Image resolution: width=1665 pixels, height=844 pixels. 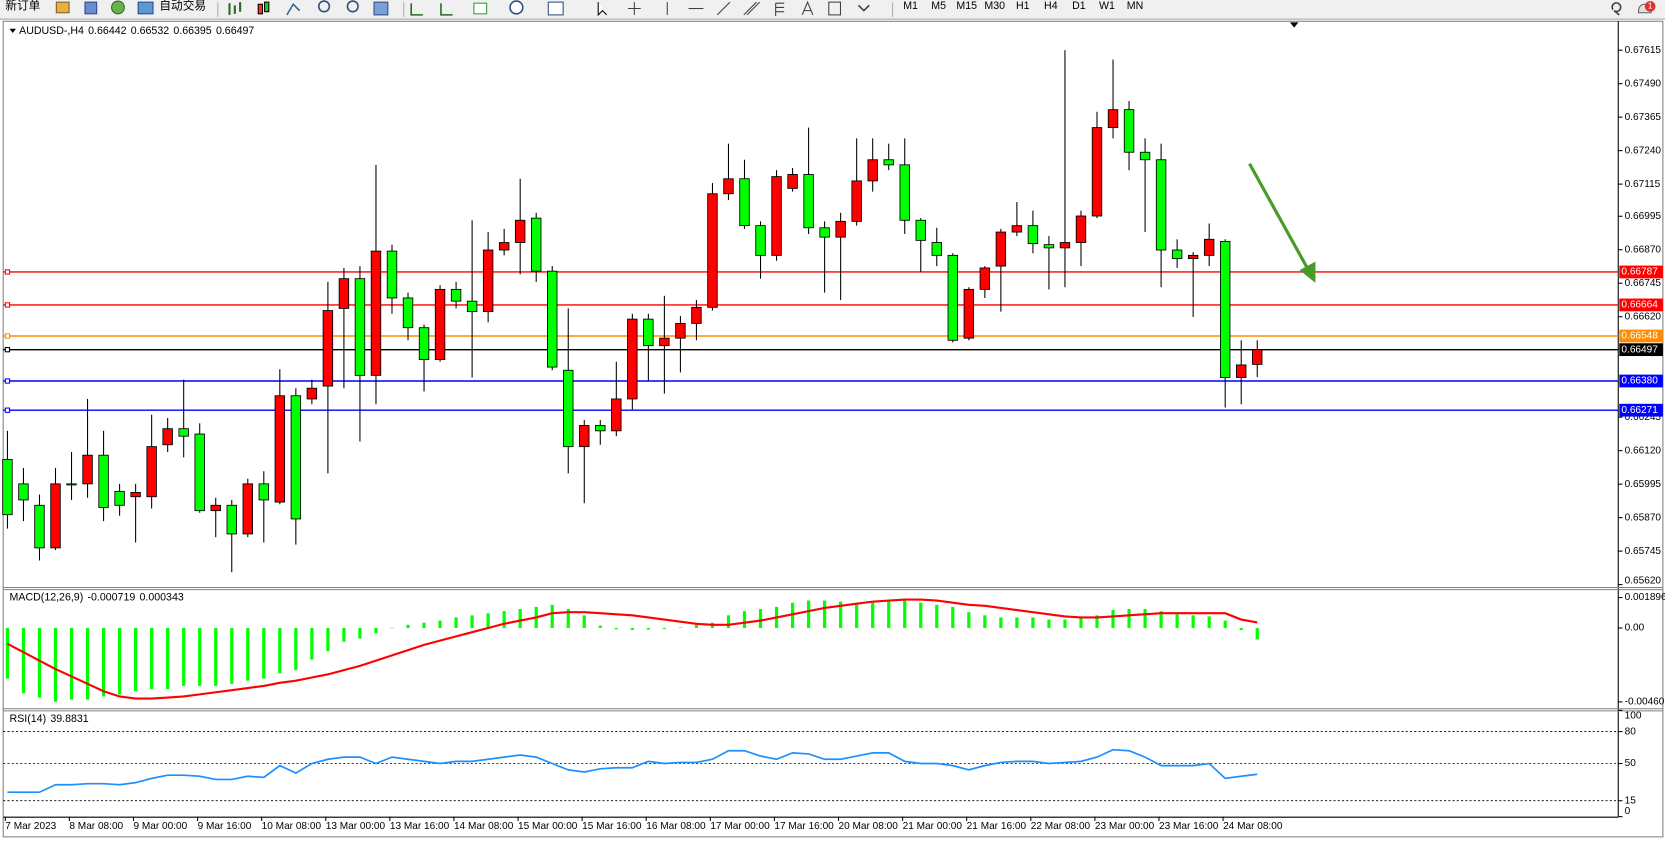 I want to click on timeframe-button: M5, so click(x=938, y=6).